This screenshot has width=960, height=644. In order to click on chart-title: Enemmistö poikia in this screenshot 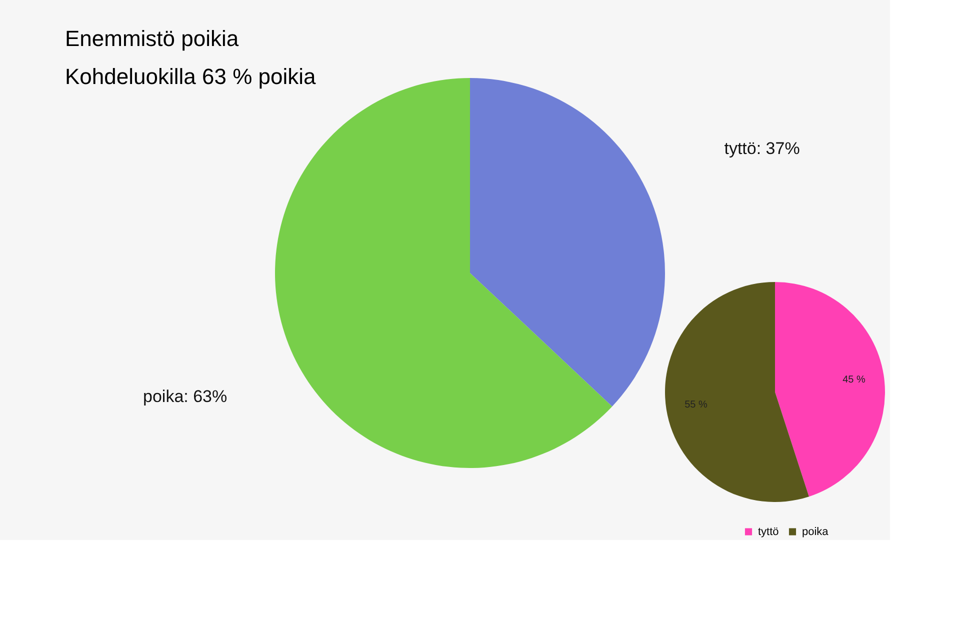, I will do `click(152, 38)`.